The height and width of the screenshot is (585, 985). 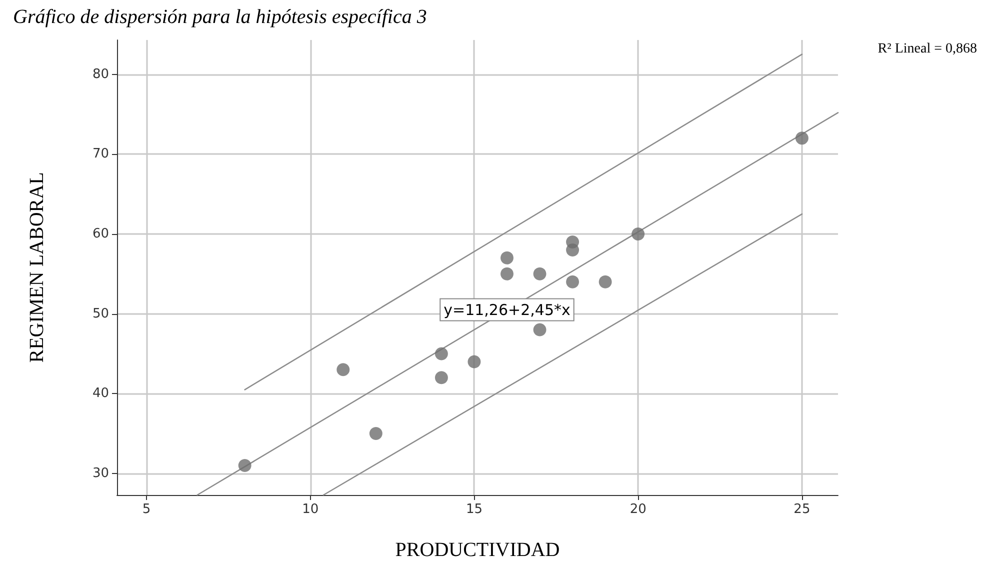 I want to click on chart-title: Gráfico de dispersión para la hipótesis específica 3, so click(x=220, y=17).